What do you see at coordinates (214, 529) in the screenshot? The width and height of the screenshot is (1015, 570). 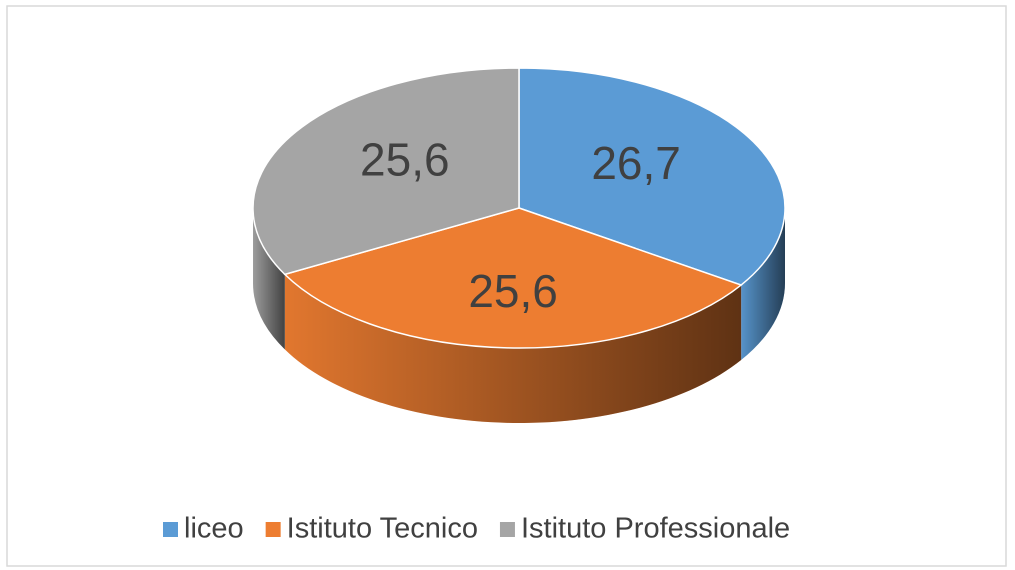 I see `legend-label: liceo` at bounding box center [214, 529].